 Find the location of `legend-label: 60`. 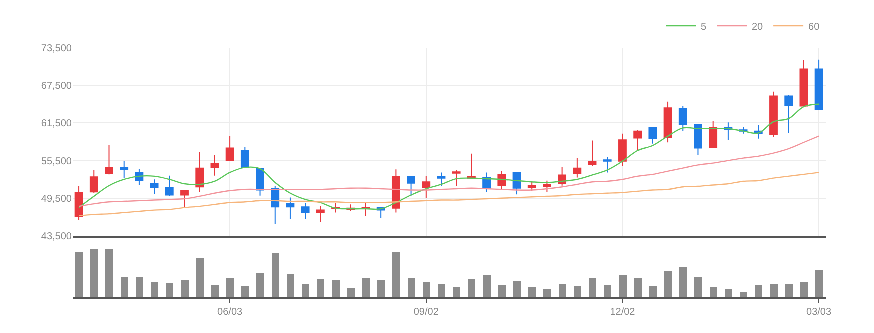

legend-label: 60 is located at coordinates (814, 27).